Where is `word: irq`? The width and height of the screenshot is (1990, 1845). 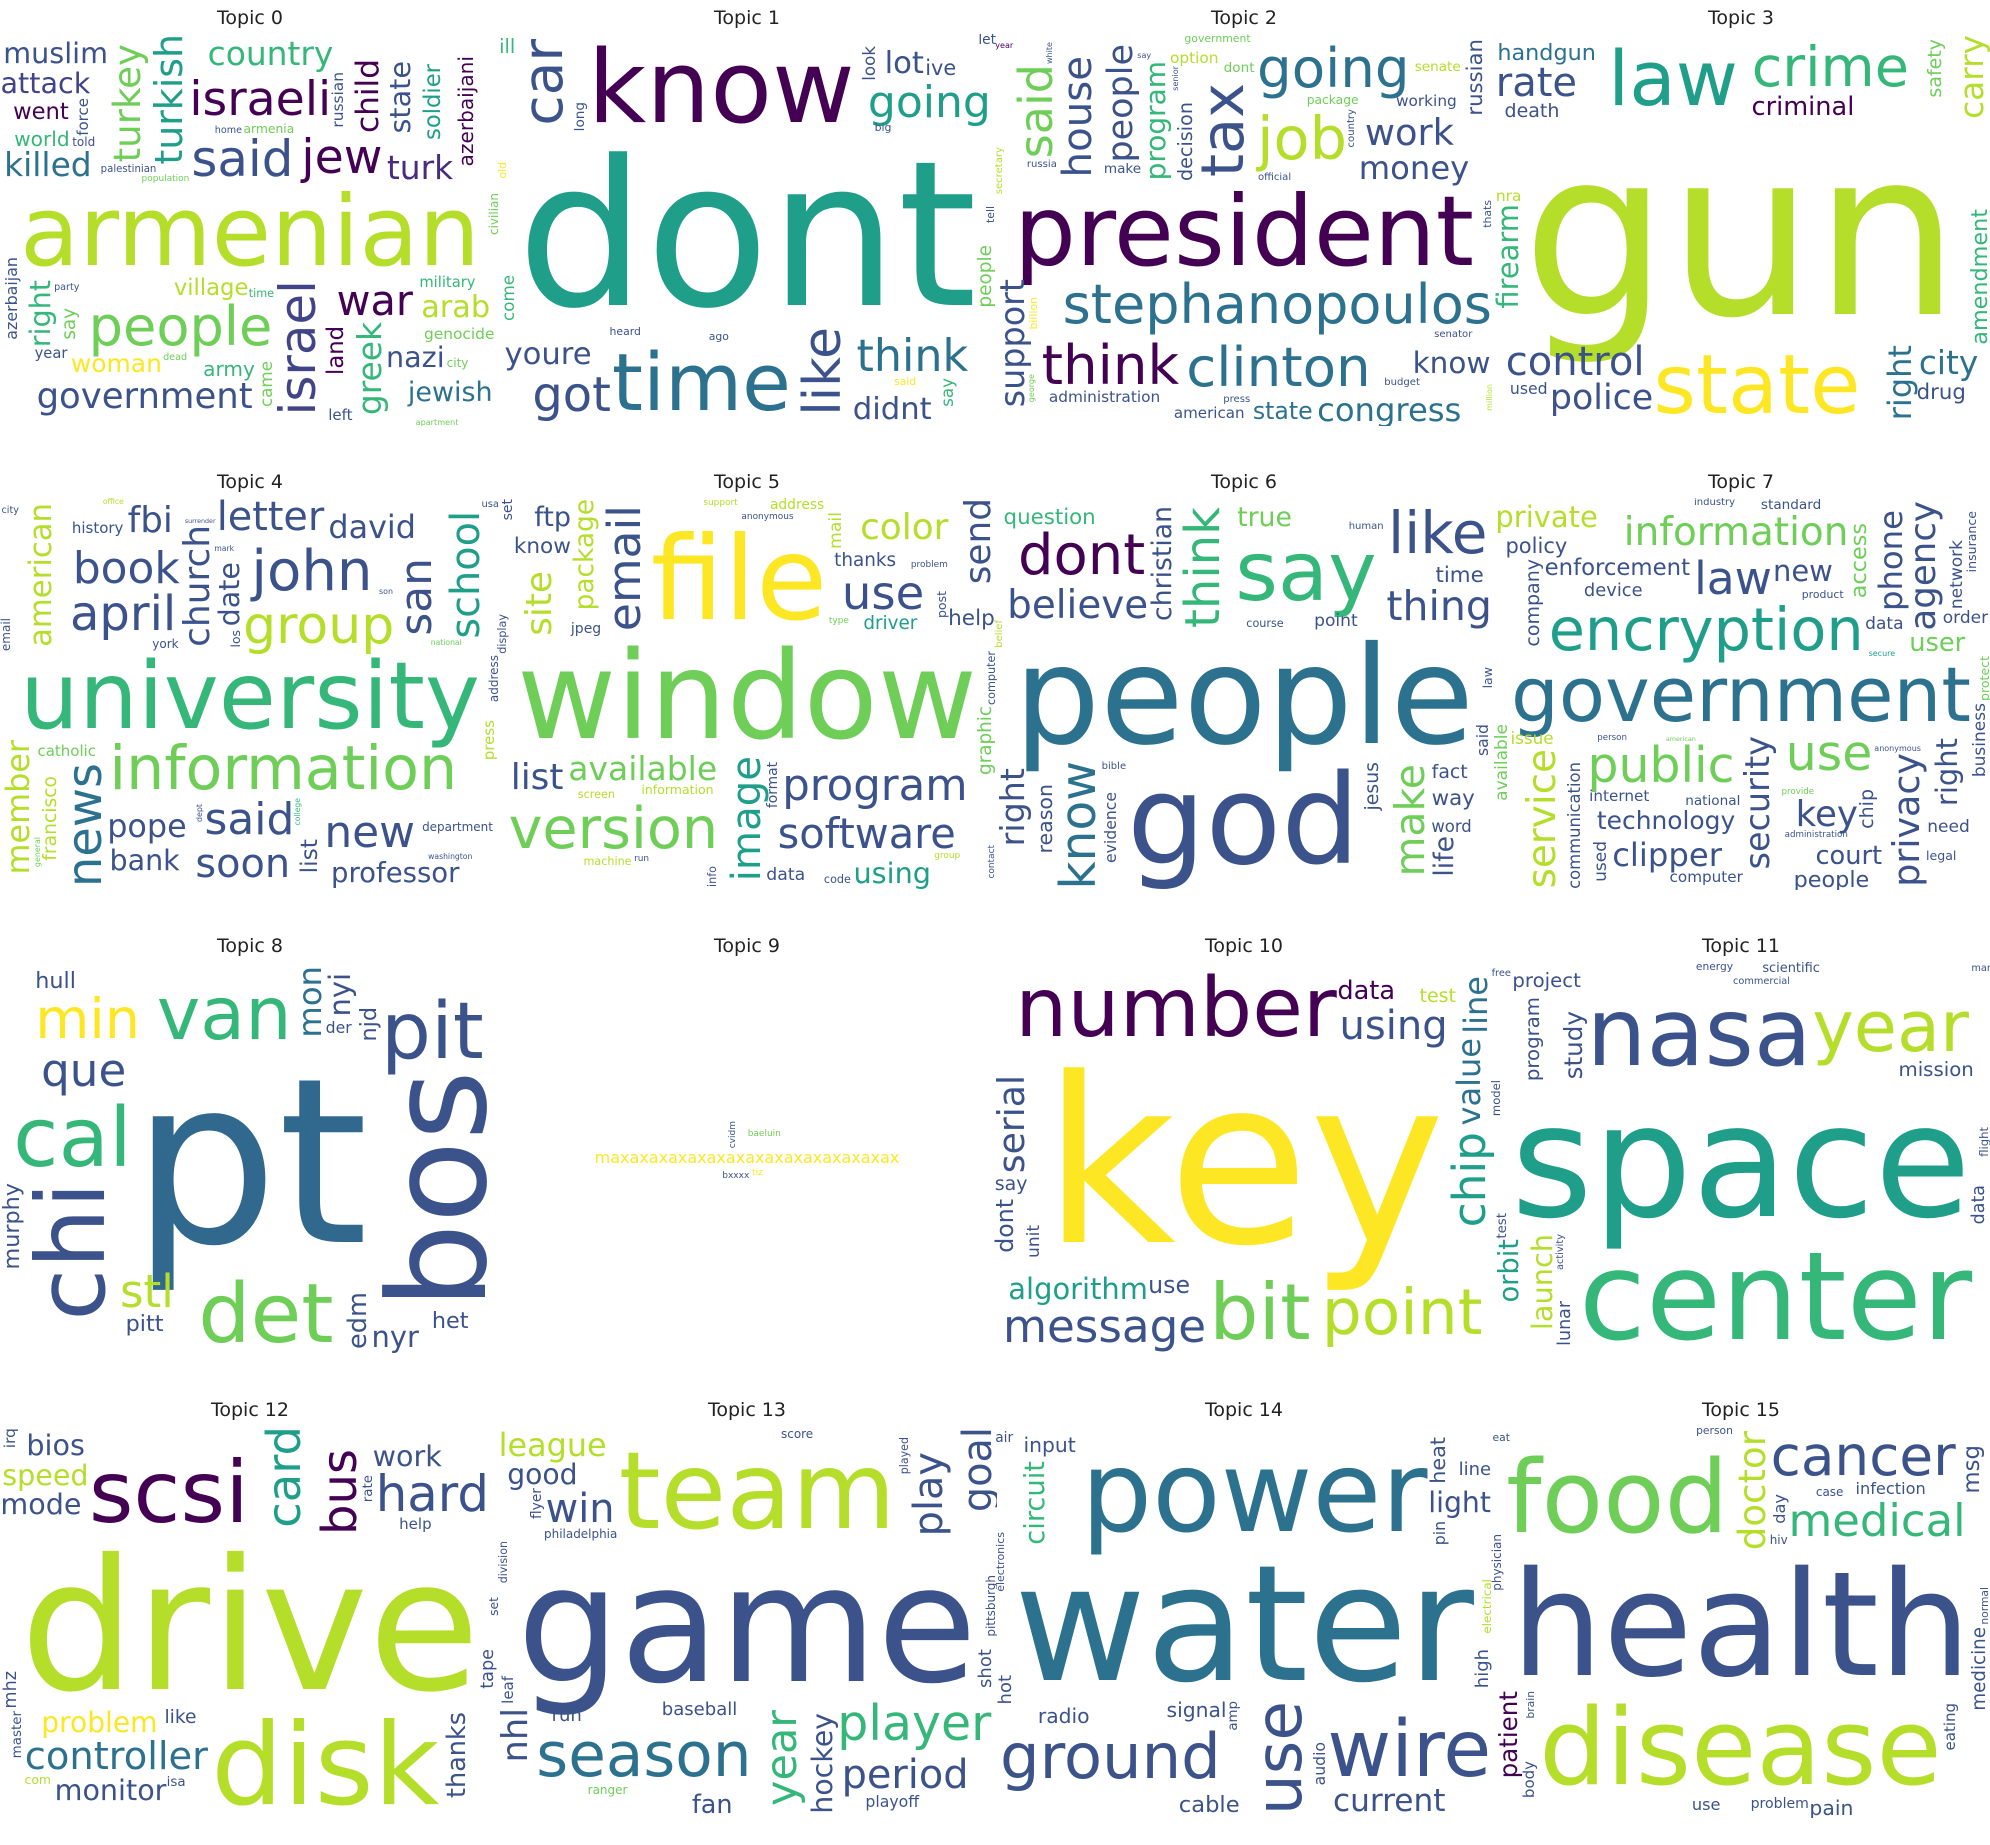
word: irq is located at coordinates (9, 1438).